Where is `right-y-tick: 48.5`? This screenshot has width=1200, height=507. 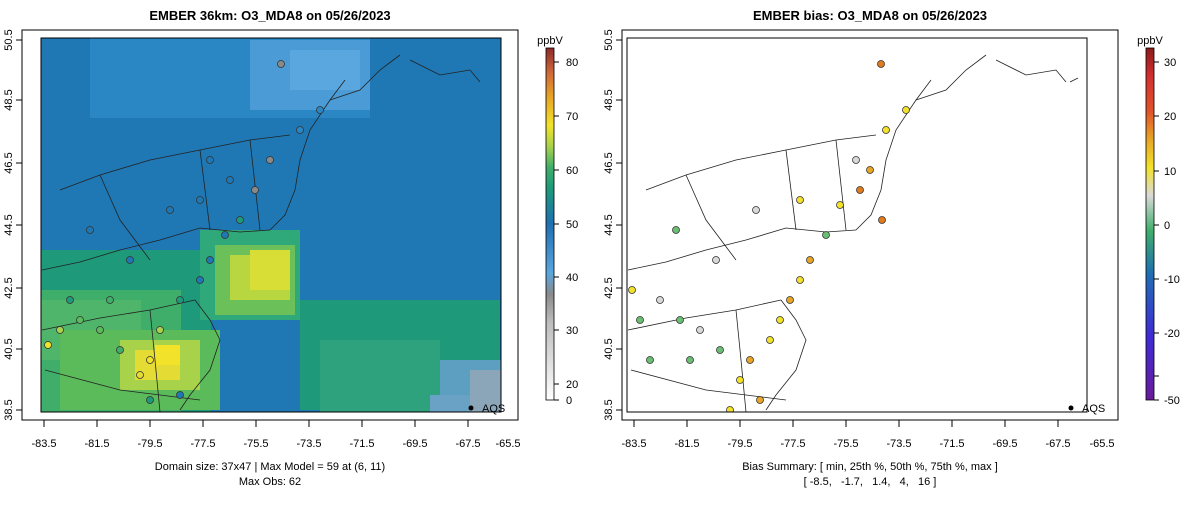 right-y-tick: 48.5 is located at coordinates (609, 99).